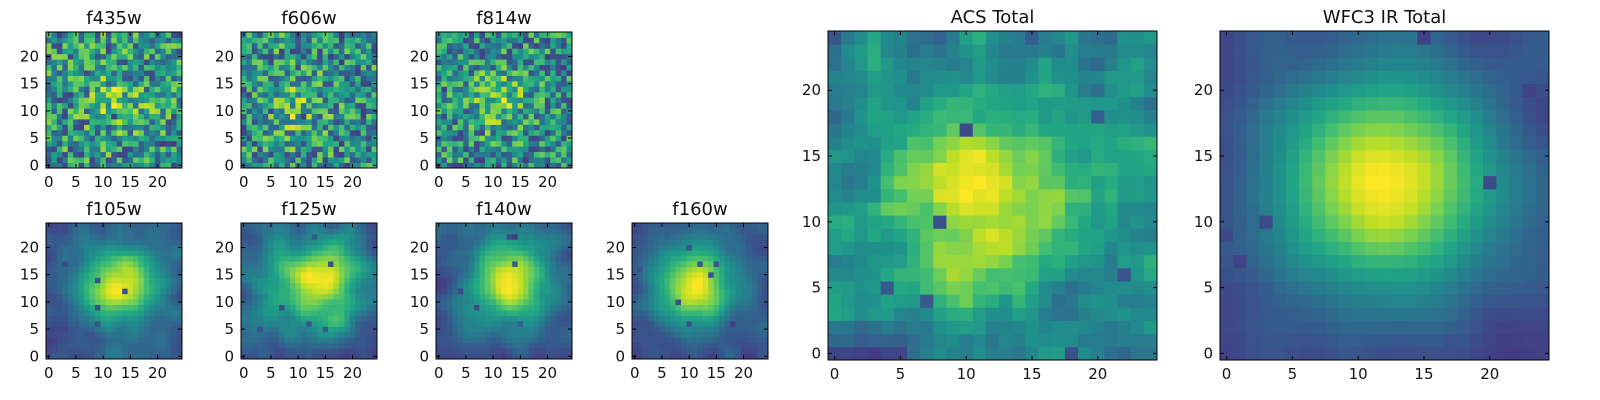 This screenshot has width=1600, height=400. I want to click on heatmap-cells, so click(114, 291).